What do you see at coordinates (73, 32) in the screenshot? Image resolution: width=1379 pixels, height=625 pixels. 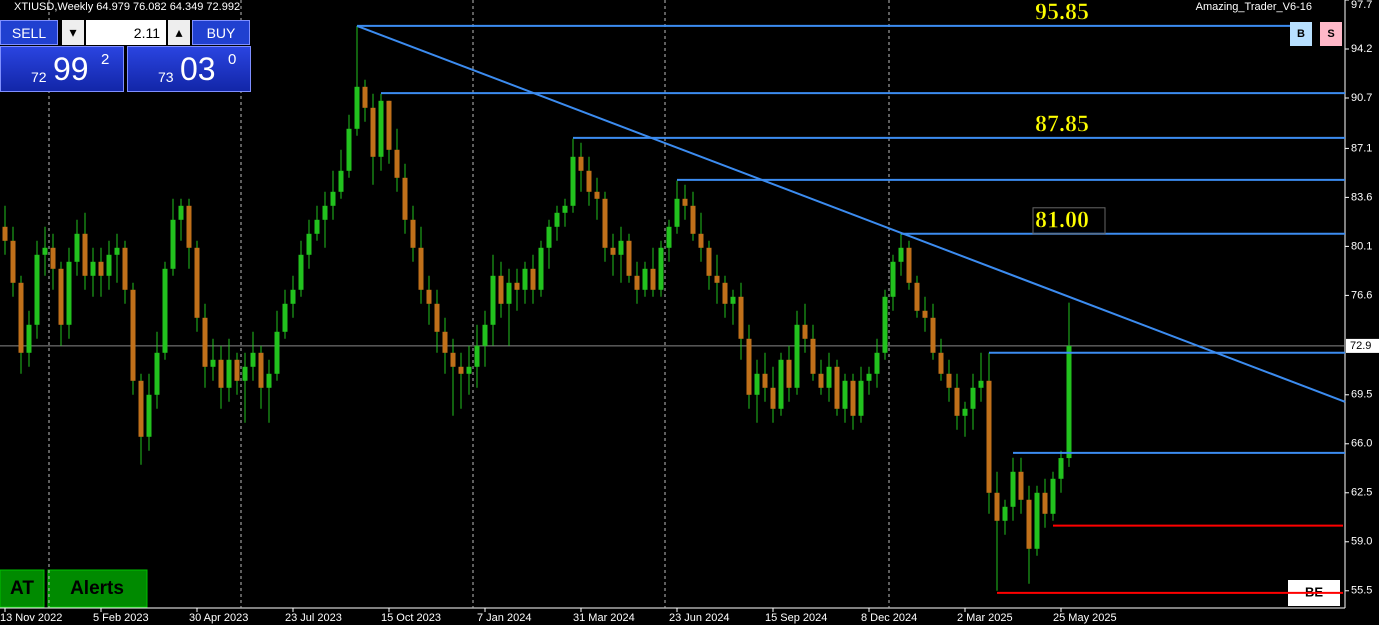 I see `lot-down: ▾` at bounding box center [73, 32].